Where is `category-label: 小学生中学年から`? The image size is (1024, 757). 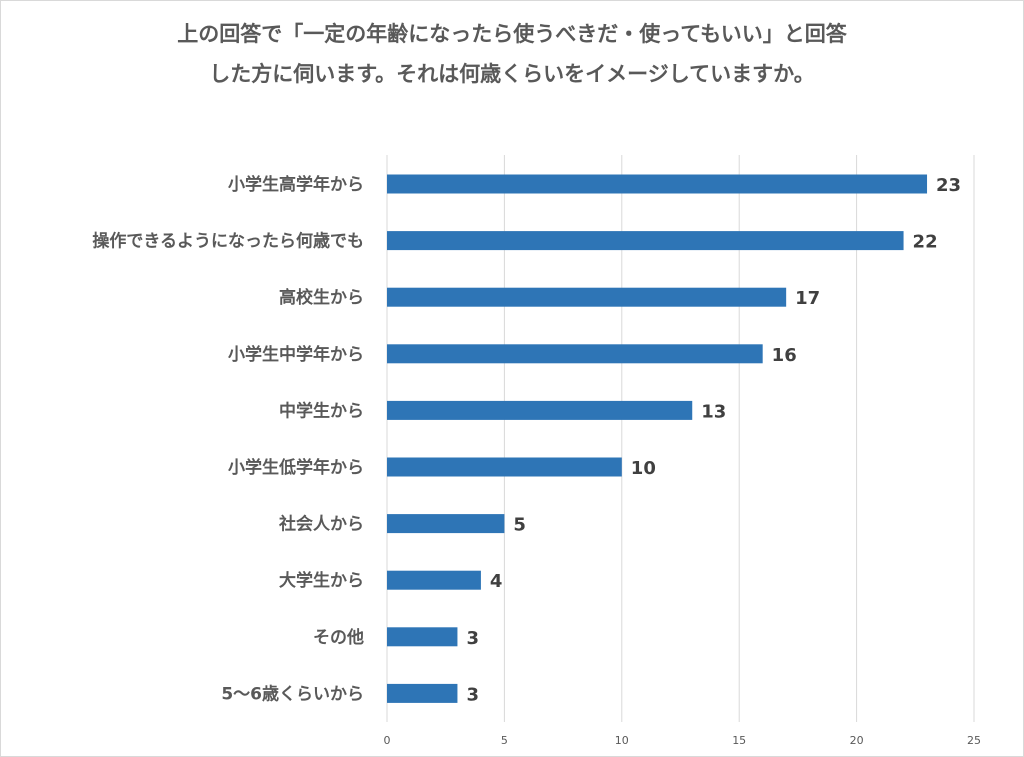
category-label: 小学生中学年から is located at coordinates (296, 354).